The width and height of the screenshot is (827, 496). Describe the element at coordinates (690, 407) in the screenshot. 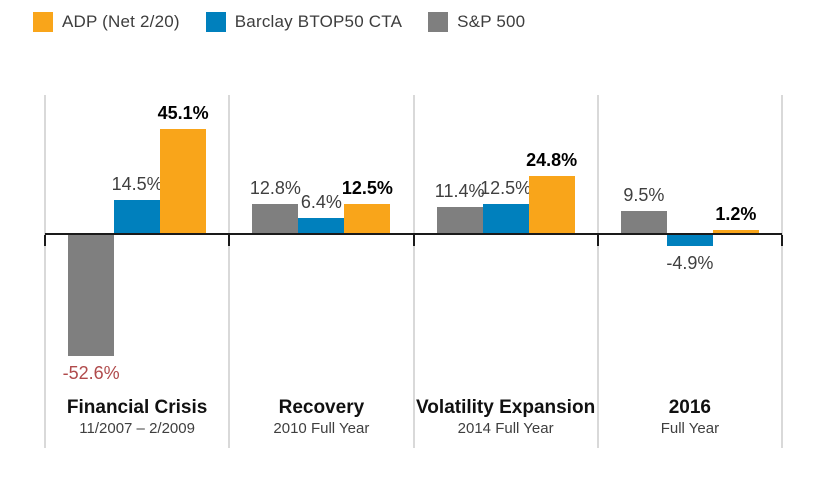

I see `group-title: 2016` at that location.